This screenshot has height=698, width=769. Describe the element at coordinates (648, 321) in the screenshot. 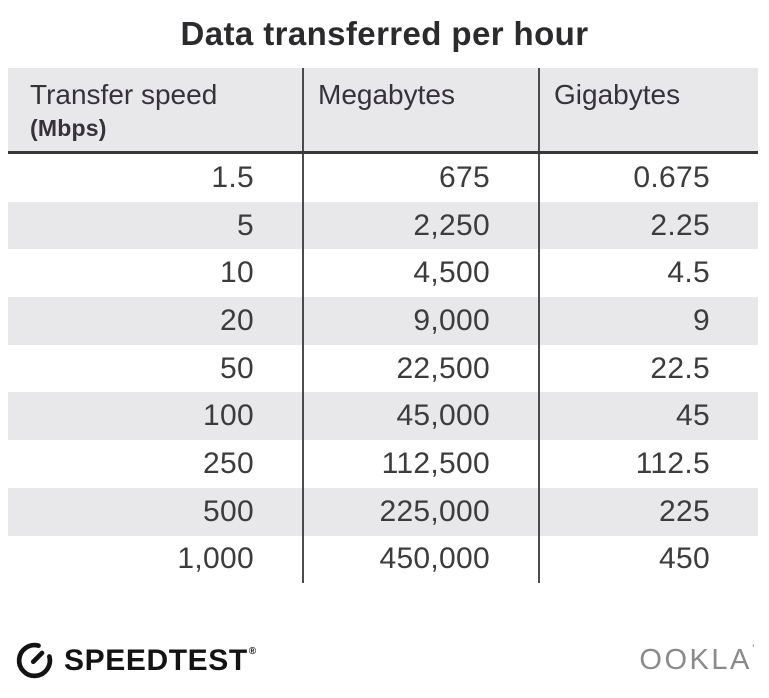

I see `cell-gigabytes: 9` at that location.